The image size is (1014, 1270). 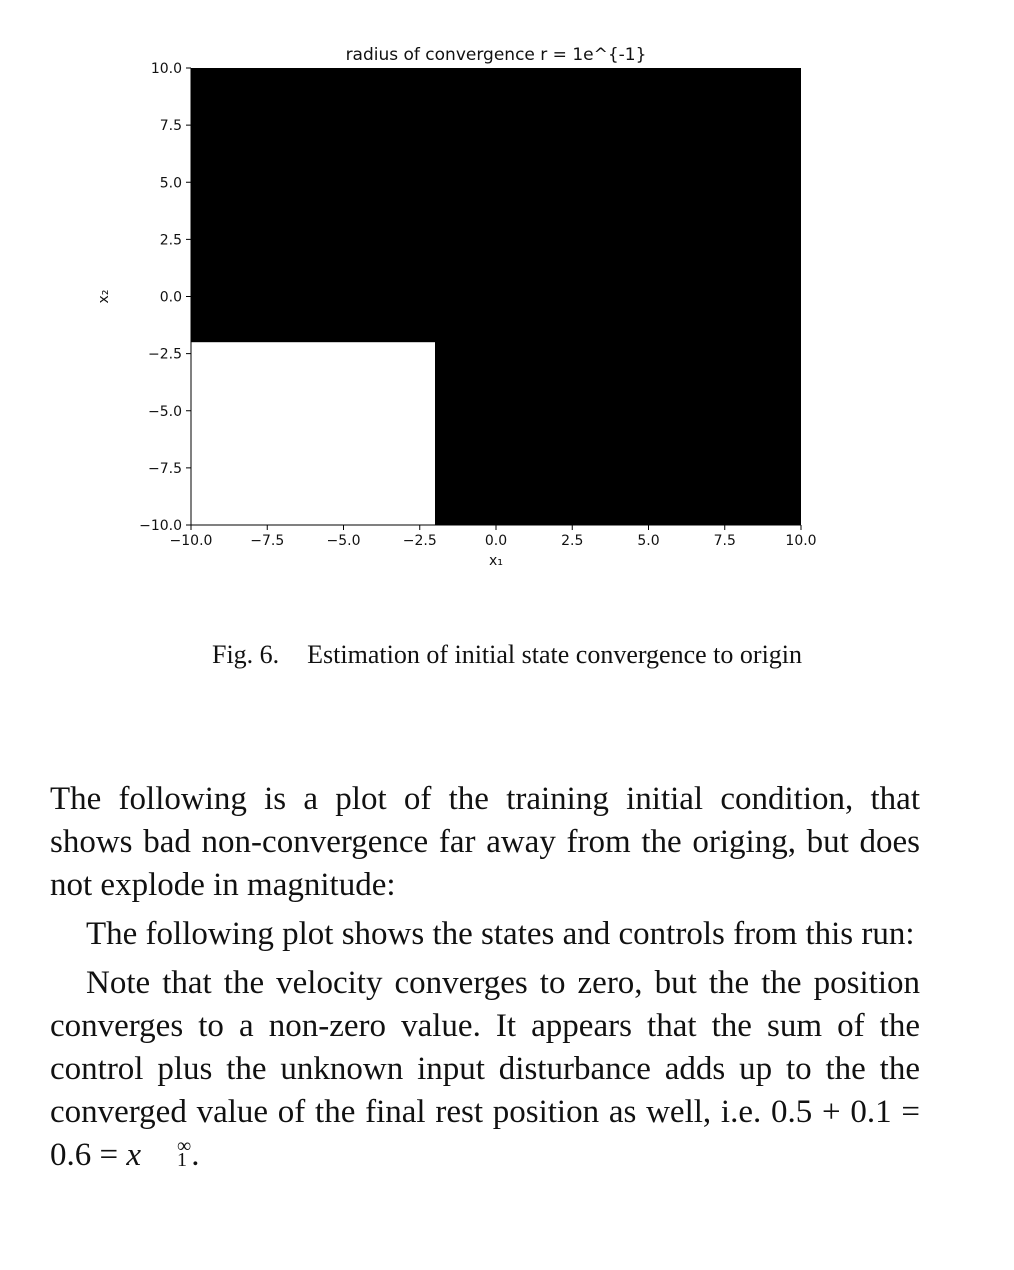 I want to click on x-tick-label: 2.5, so click(x=572, y=541).